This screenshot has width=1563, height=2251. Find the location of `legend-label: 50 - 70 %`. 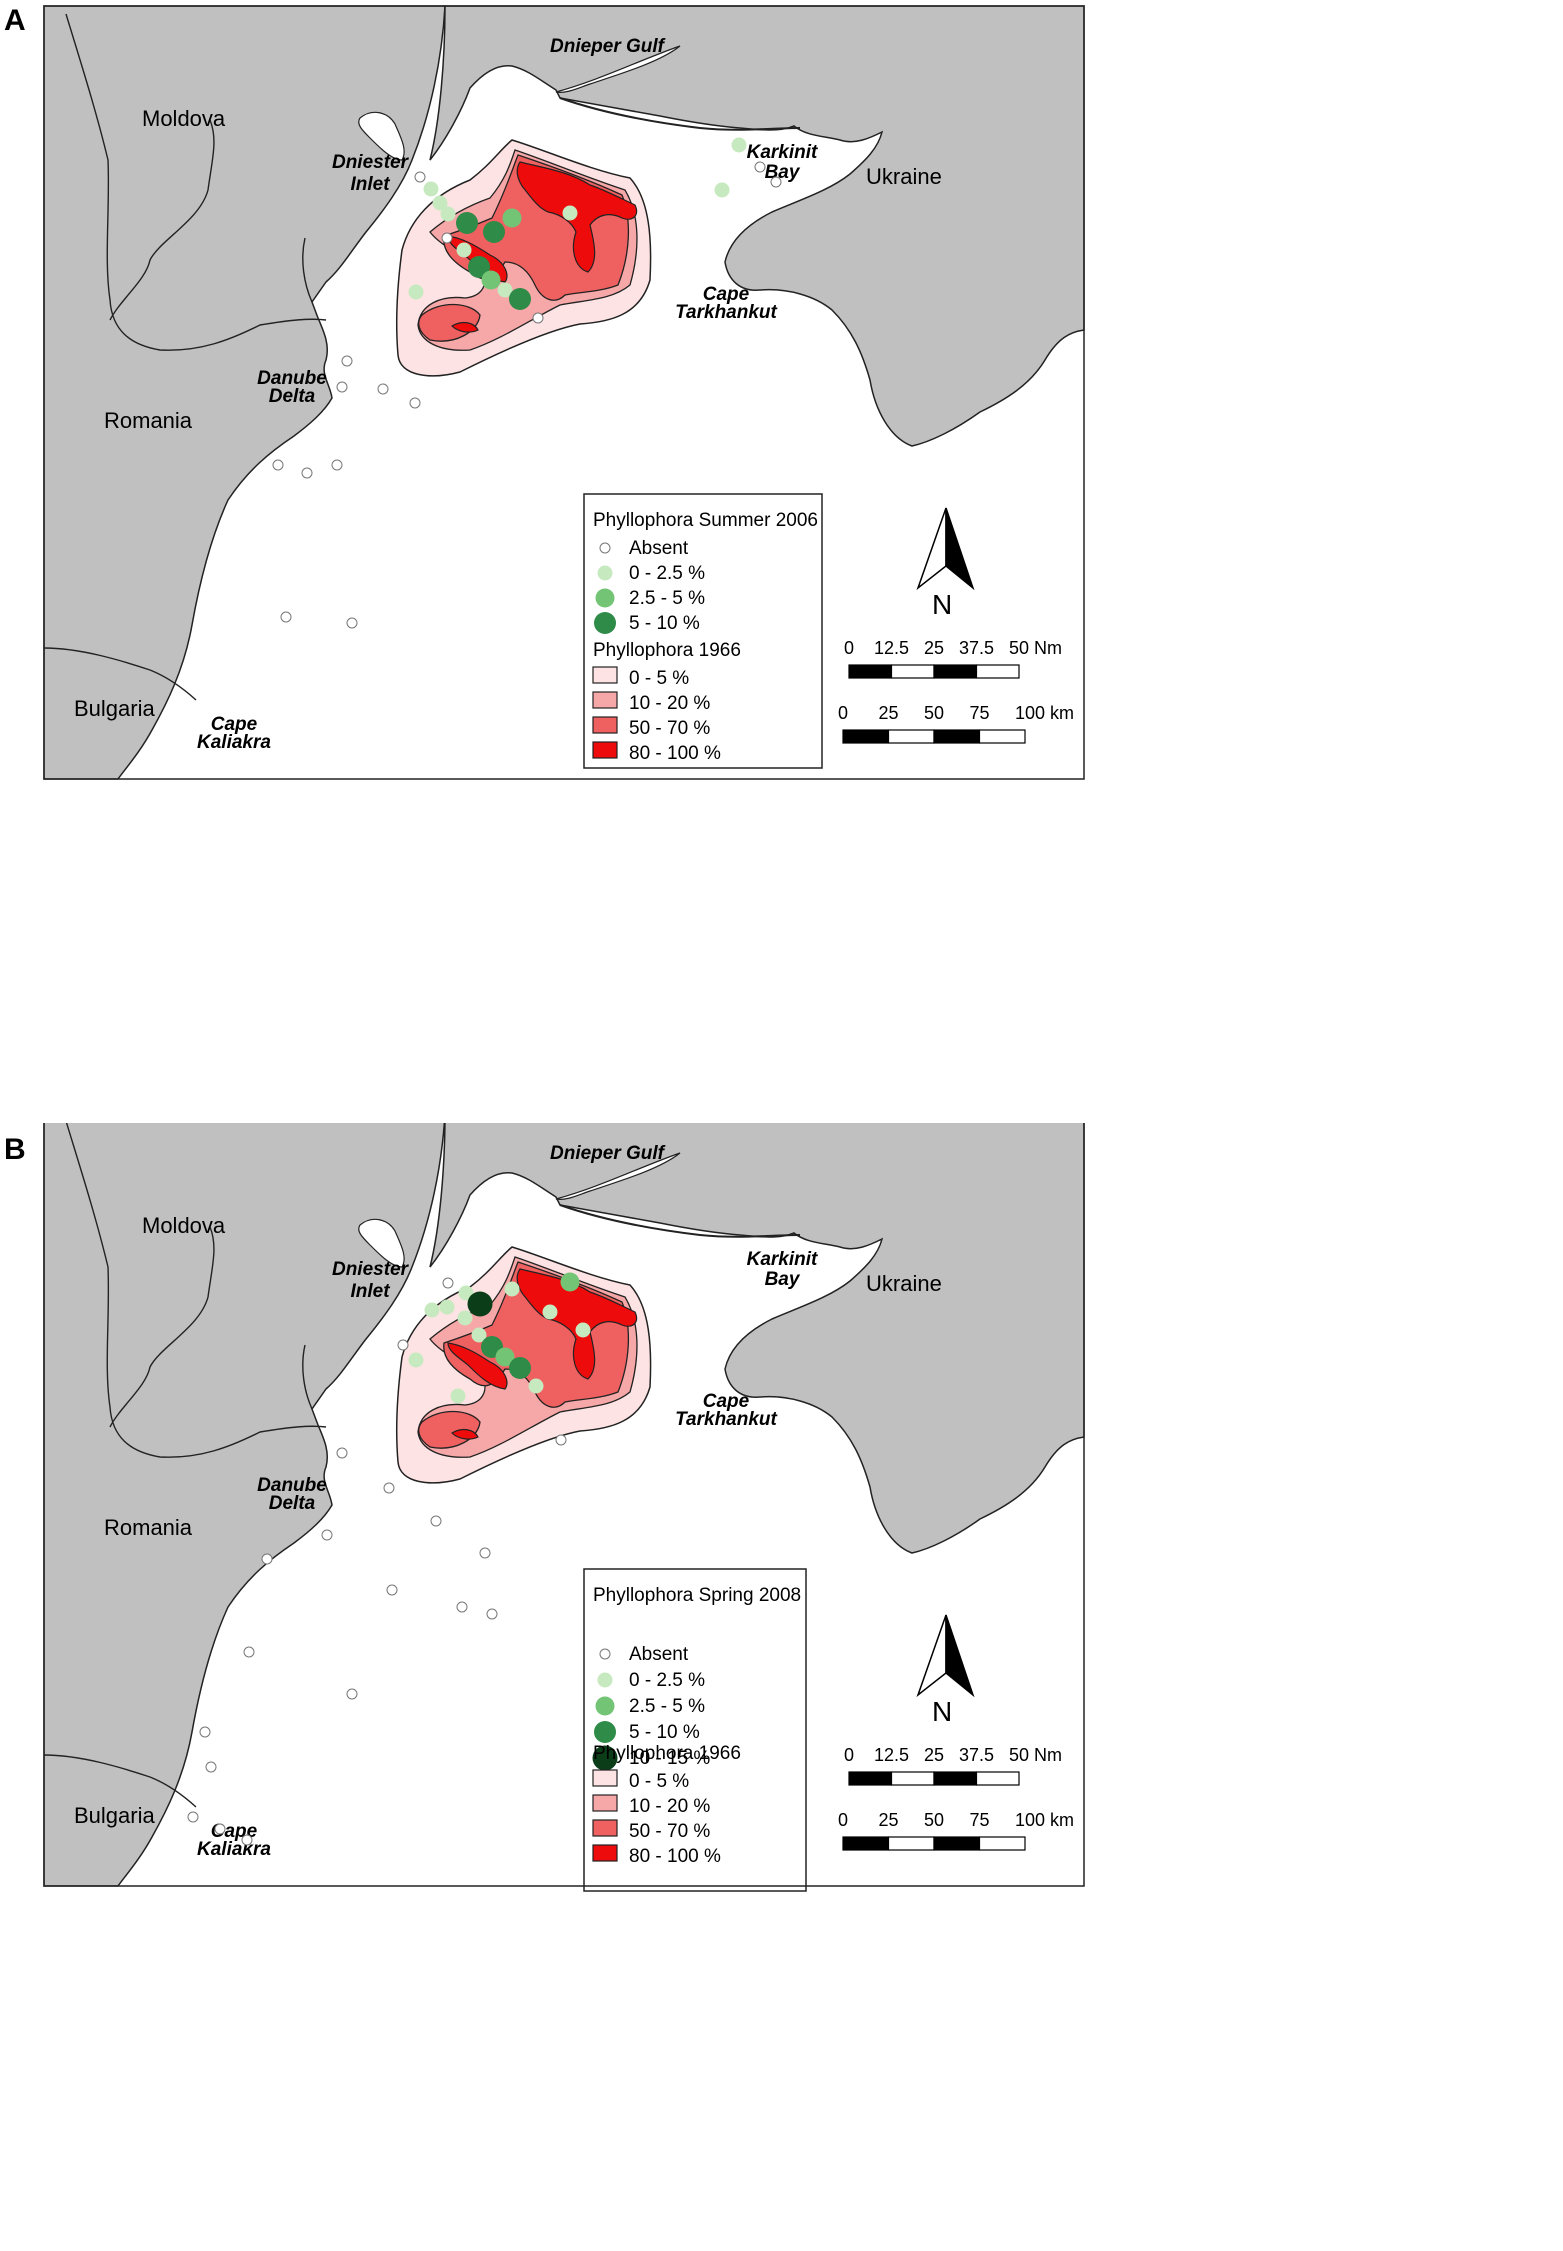

legend-label: 50 - 70 % is located at coordinates (669, 728).